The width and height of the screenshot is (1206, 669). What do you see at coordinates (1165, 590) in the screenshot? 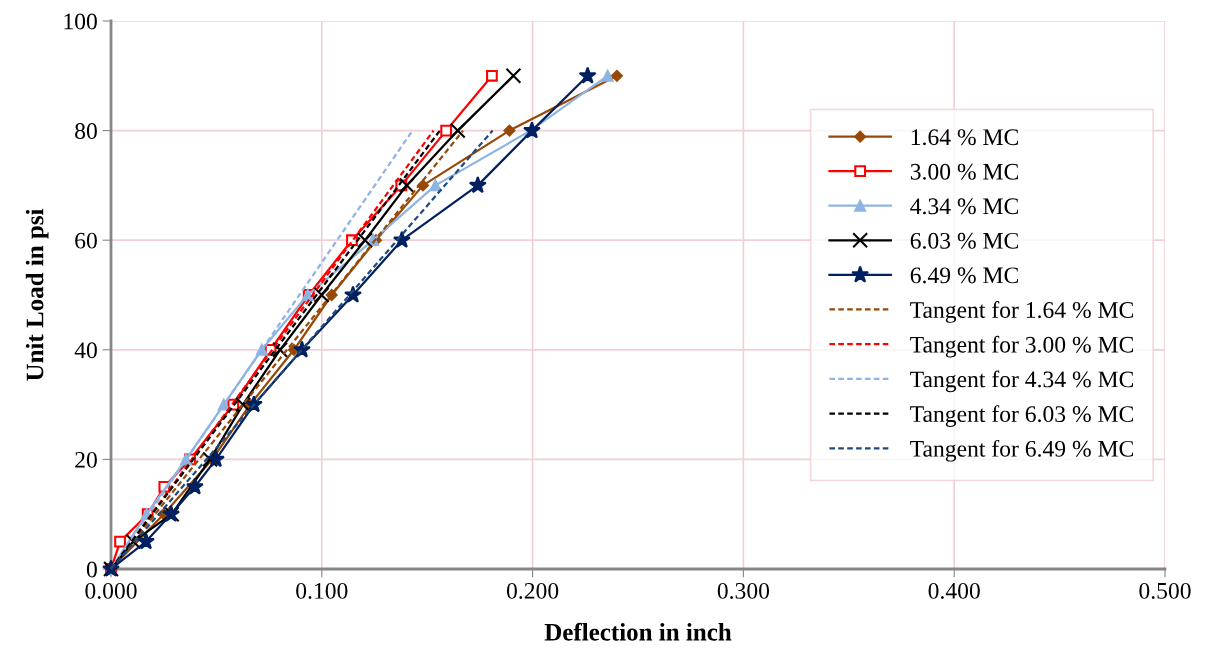
I see `x-tick-label: 0.500` at bounding box center [1165, 590].